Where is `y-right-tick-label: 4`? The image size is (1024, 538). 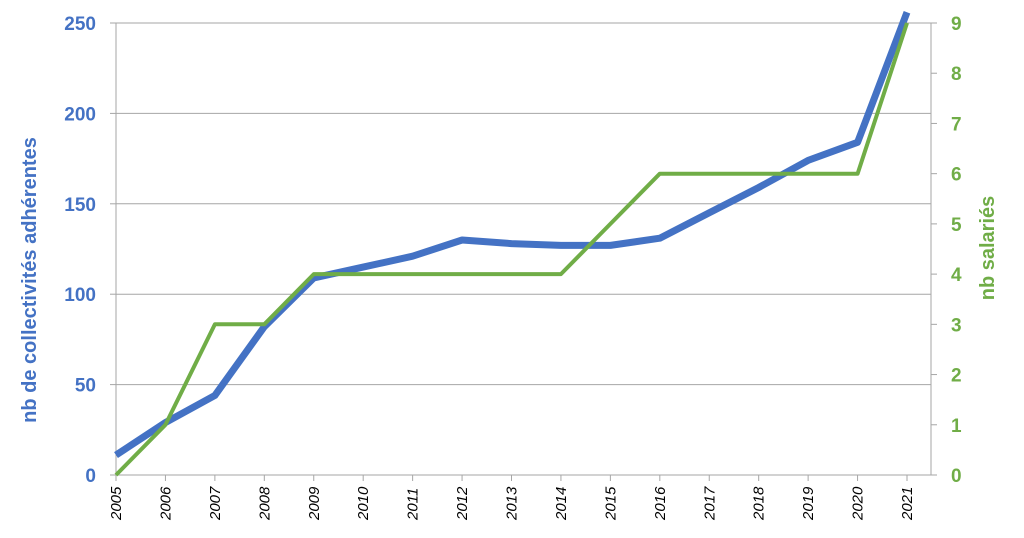
y-right-tick-label: 4 is located at coordinates (956, 275).